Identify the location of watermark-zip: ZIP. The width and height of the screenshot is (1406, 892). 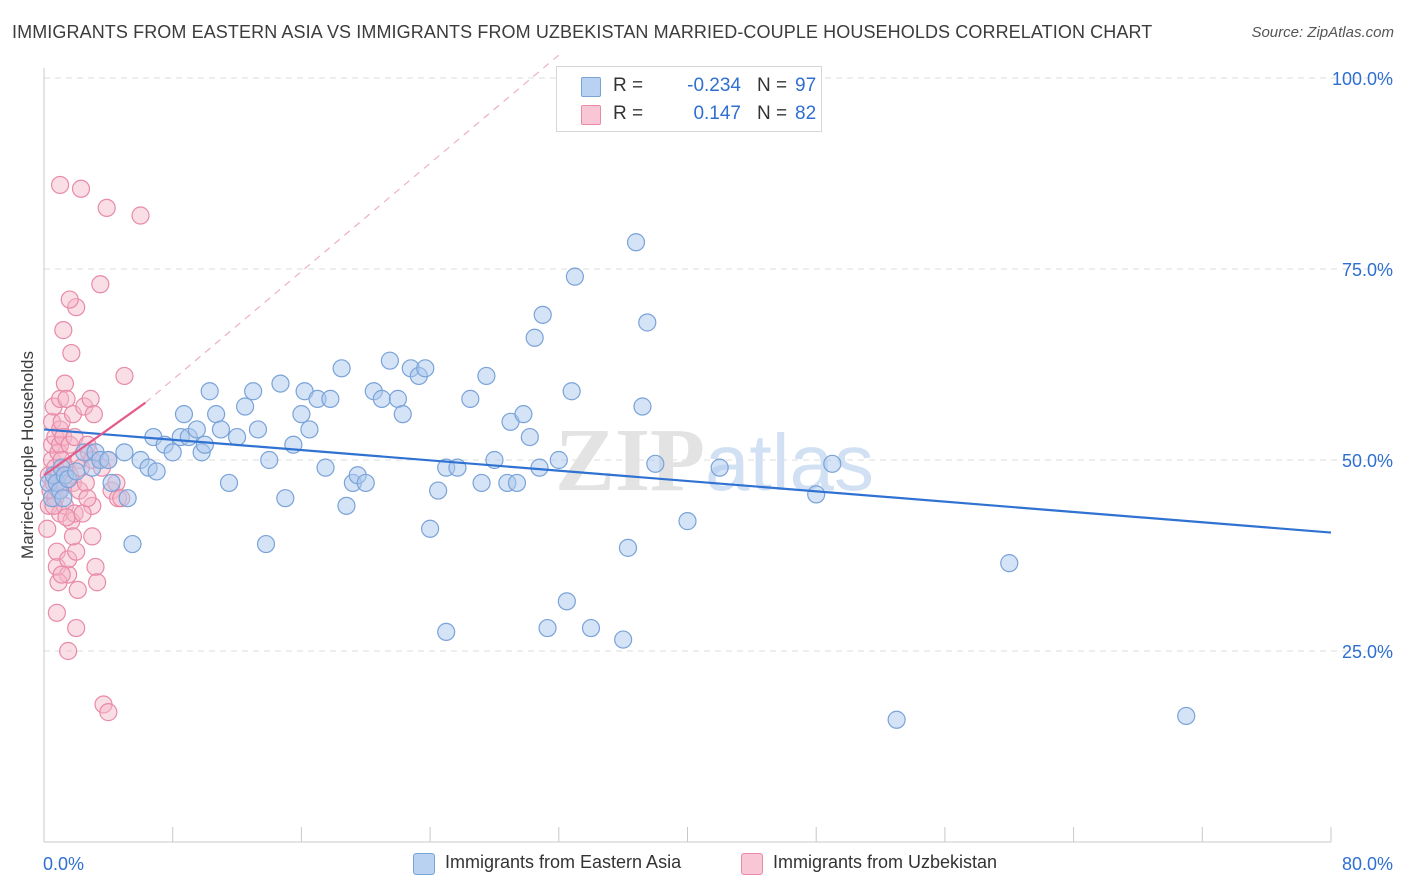
(630, 460).